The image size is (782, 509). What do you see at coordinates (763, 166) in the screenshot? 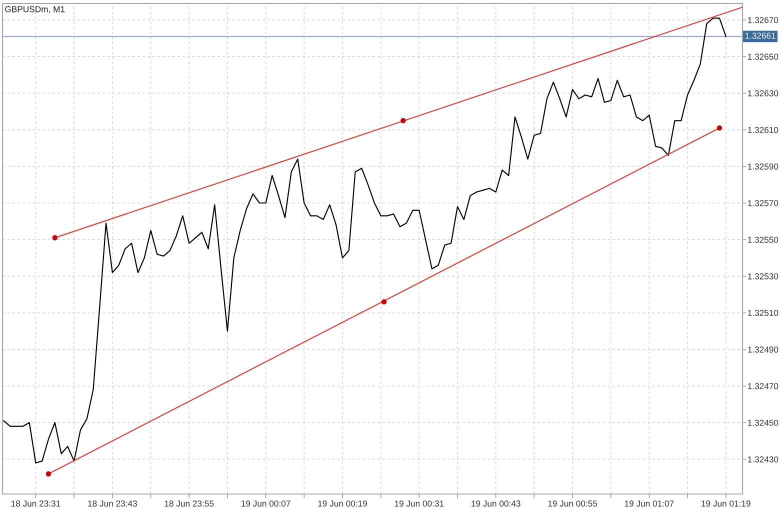
I see `y-tick-label: 1.32590` at bounding box center [763, 166].